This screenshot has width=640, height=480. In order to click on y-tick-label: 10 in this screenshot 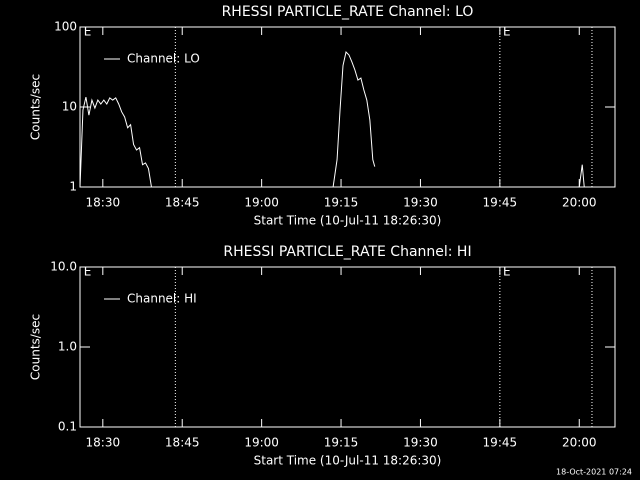, I will do `click(69, 107)`.